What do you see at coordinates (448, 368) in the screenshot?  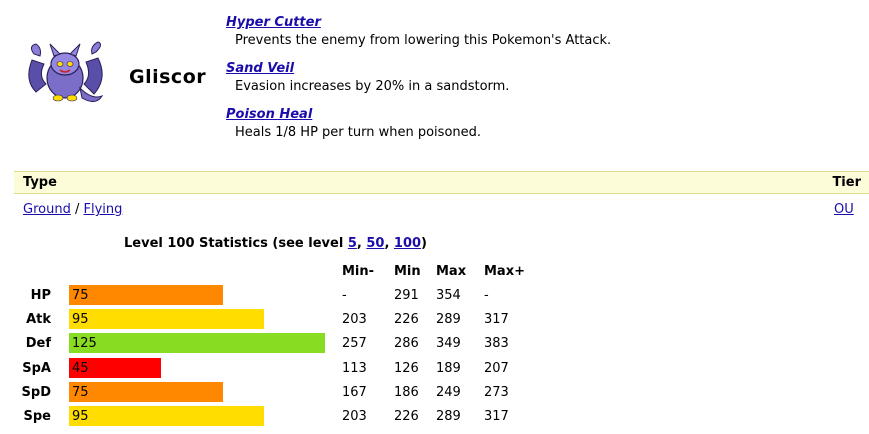 I see `stat-max-value: 189` at bounding box center [448, 368].